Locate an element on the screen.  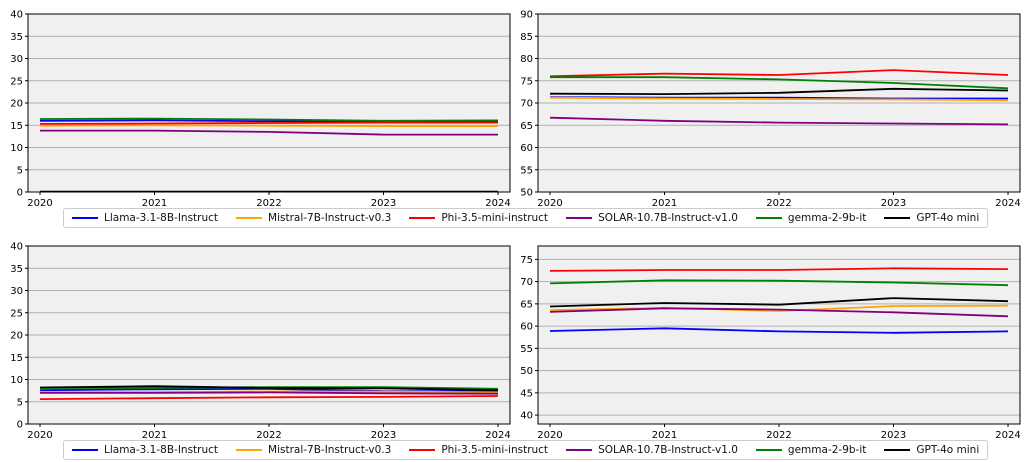
y-tick-label: 45 is located at coordinates (526, 393).